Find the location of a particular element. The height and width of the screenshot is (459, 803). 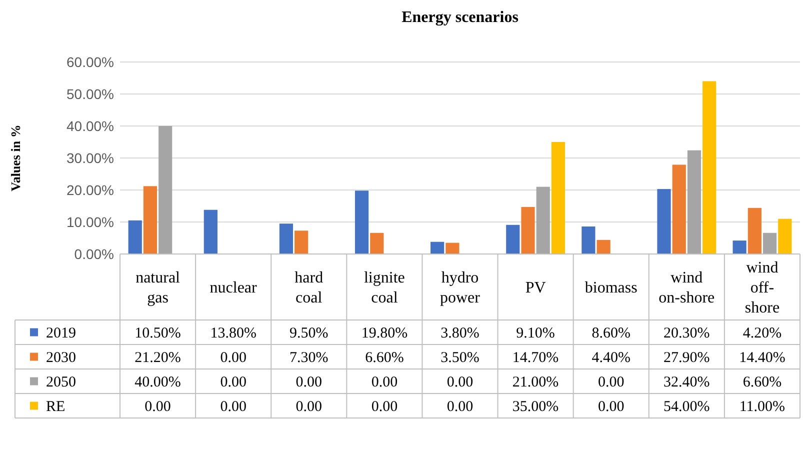

data-label: 19.80% is located at coordinates (384, 334).